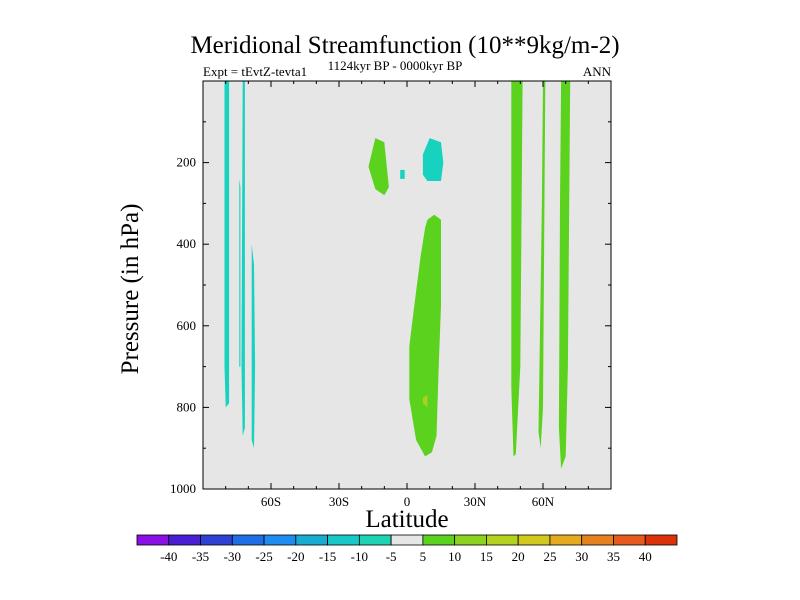 This screenshot has height=600, width=800. Describe the element at coordinates (271, 501) in the screenshot. I see `x-tick-label: 60S` at that location.